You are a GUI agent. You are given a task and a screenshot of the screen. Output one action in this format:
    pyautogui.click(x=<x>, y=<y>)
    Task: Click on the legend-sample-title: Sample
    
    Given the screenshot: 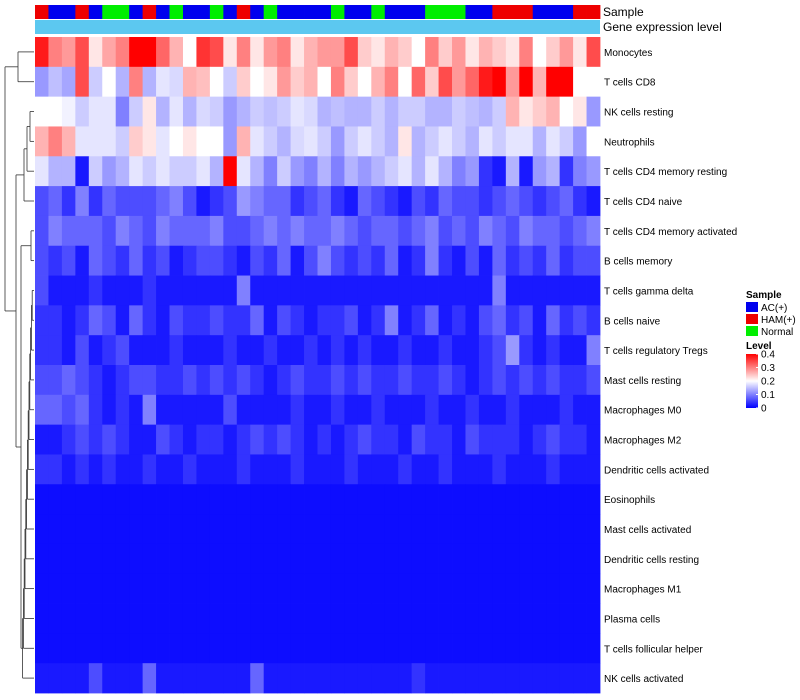 What is the action you would take?
    pyautogui.click(x=764, y=295)
    